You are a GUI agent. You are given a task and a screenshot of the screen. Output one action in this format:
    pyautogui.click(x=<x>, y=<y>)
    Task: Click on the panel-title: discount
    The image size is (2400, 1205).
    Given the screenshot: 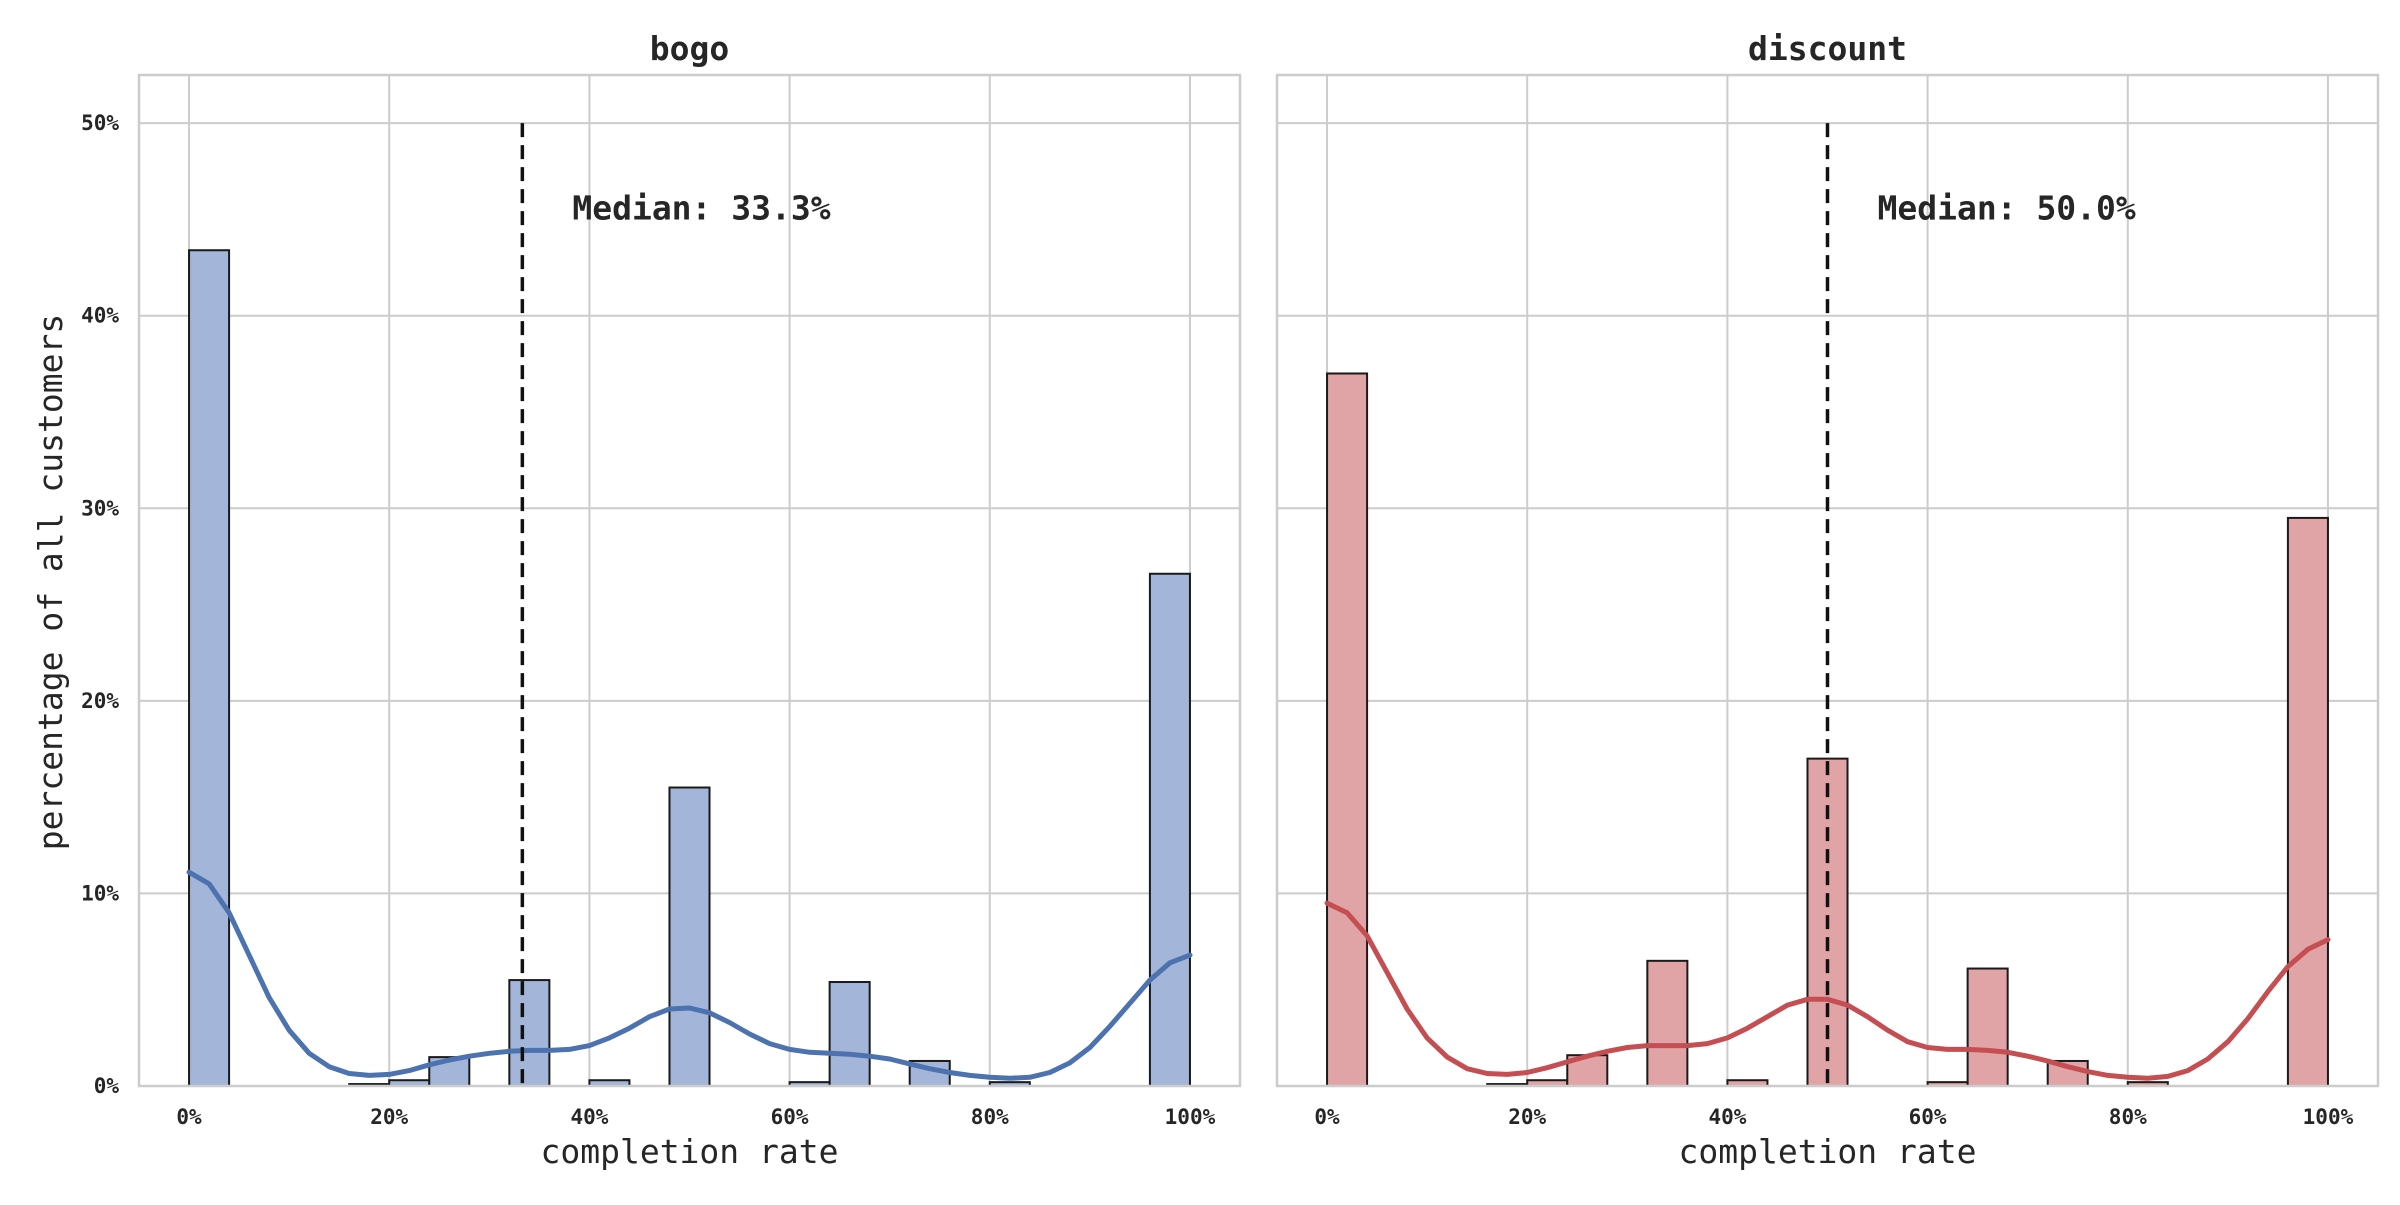 What is the action you would take?
    pyautogui.click(x=1827, y=48)
    